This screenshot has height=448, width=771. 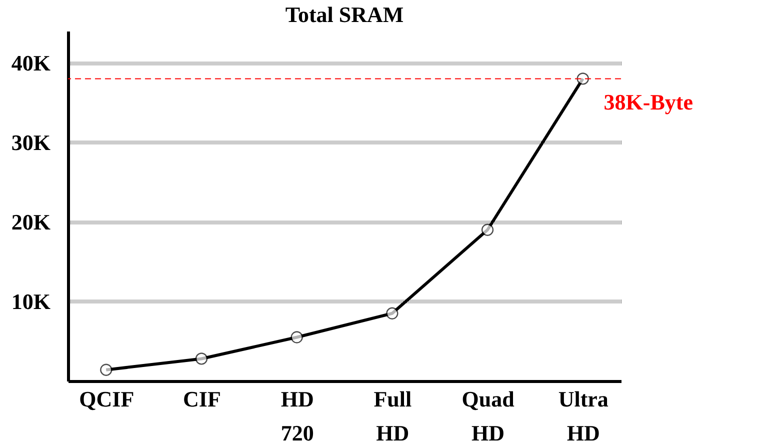 I want to click on ref-line-label: 38K-Byte, so click(x=649, y=102).